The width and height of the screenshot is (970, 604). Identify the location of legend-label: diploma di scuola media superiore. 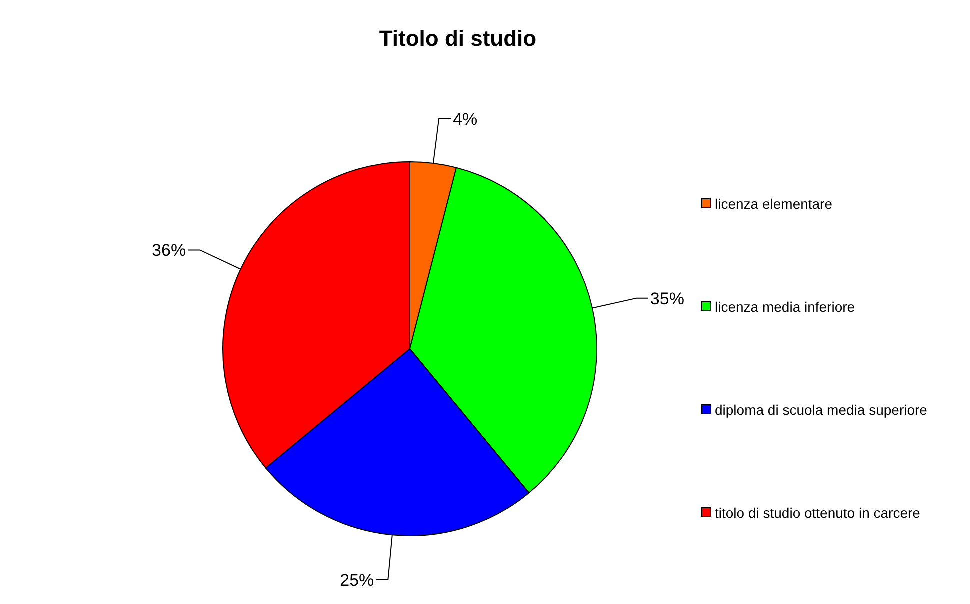
(821, 410).